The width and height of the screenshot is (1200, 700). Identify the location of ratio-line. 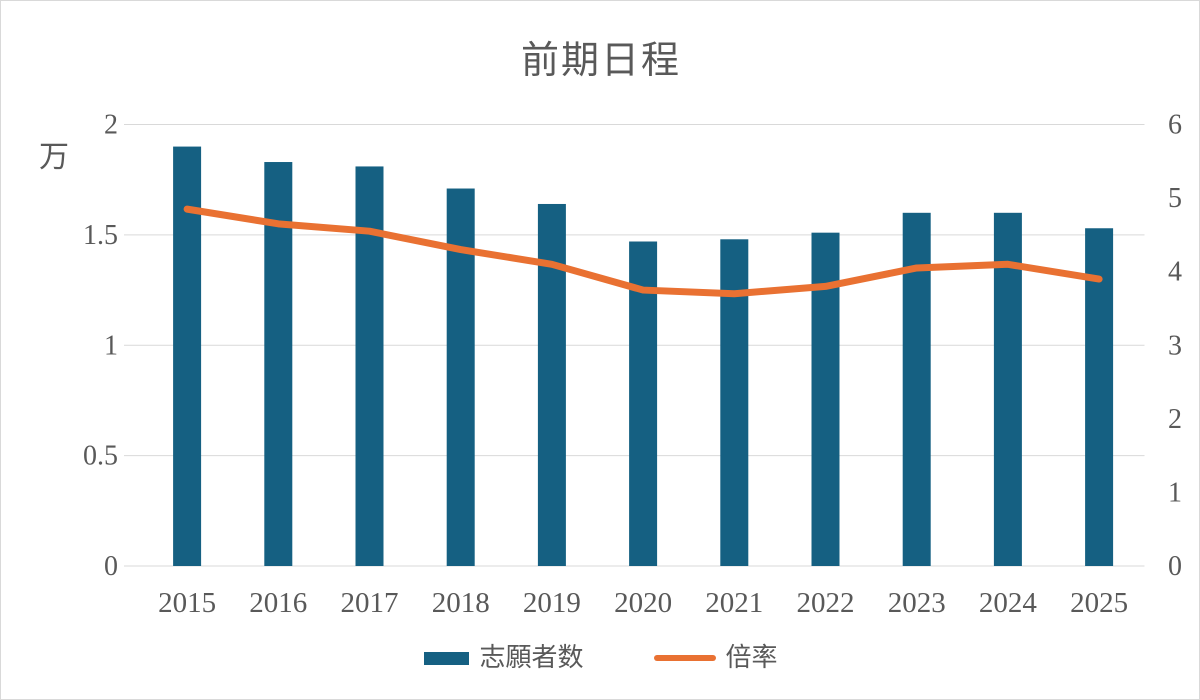
(643, 251).